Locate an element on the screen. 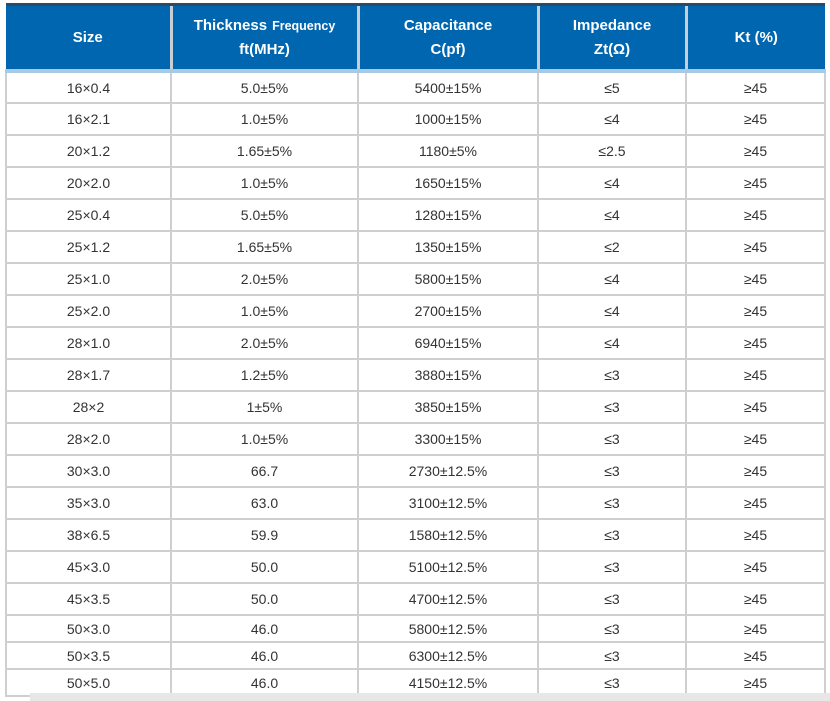 Image resolution: width=830 pixels, height=701 pixels. cell-capacitance: 1180±5% is located at coordinates (448, 151).